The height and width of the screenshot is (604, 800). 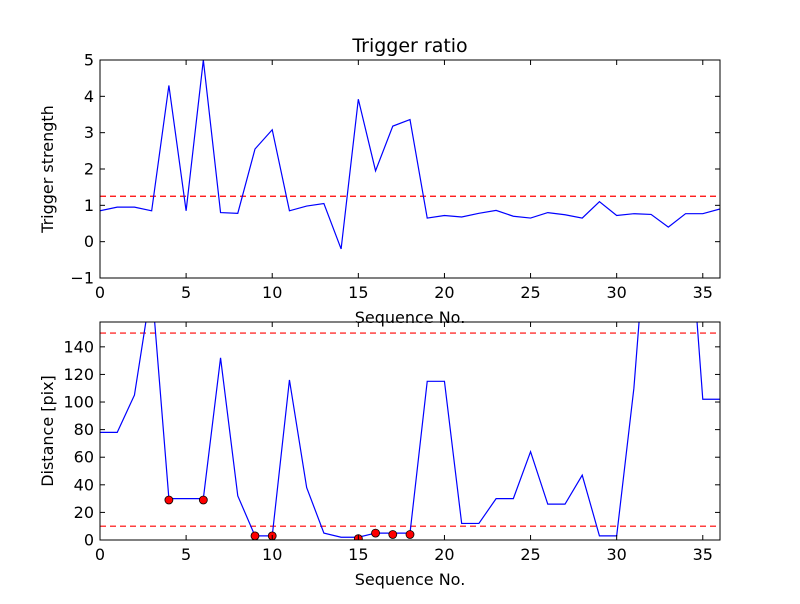 What do you see at coordinates (409, 46) in the screenshot?
I see `chart-title: Trigger ratio` at bounding box center [409, 46].